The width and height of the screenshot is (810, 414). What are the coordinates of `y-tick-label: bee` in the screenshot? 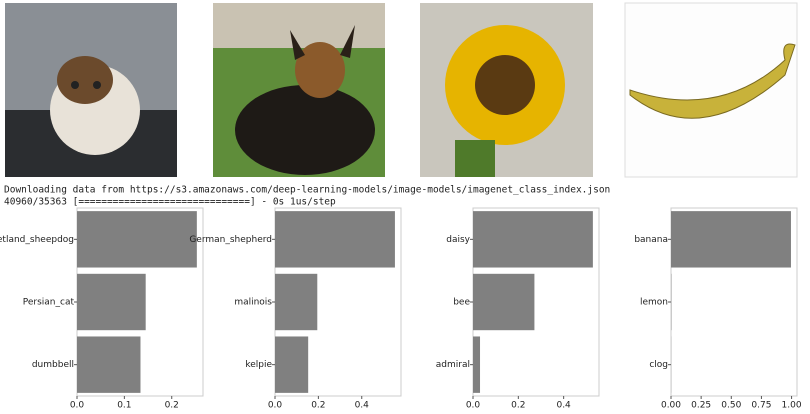 It's located at (461, 303).